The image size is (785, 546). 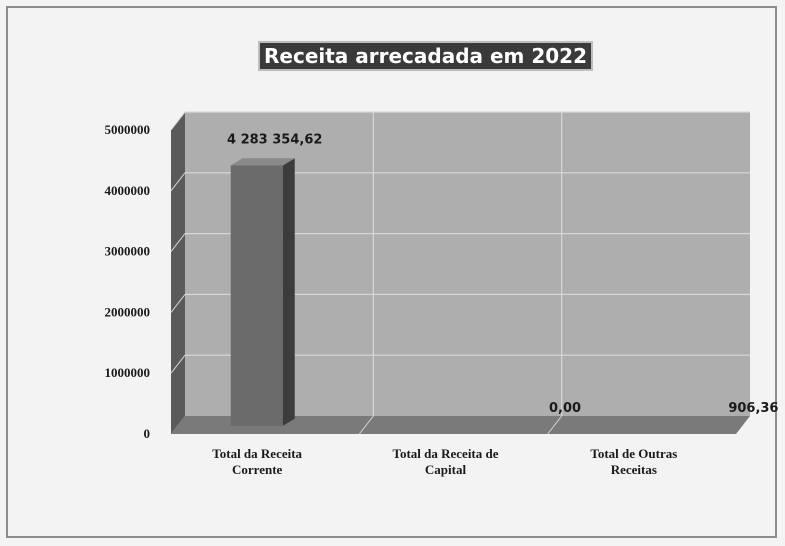 What do you see at coordinates (565, 408) in the screenshot?
I see `data-label: 0,00` at bounding box center [565, 408].